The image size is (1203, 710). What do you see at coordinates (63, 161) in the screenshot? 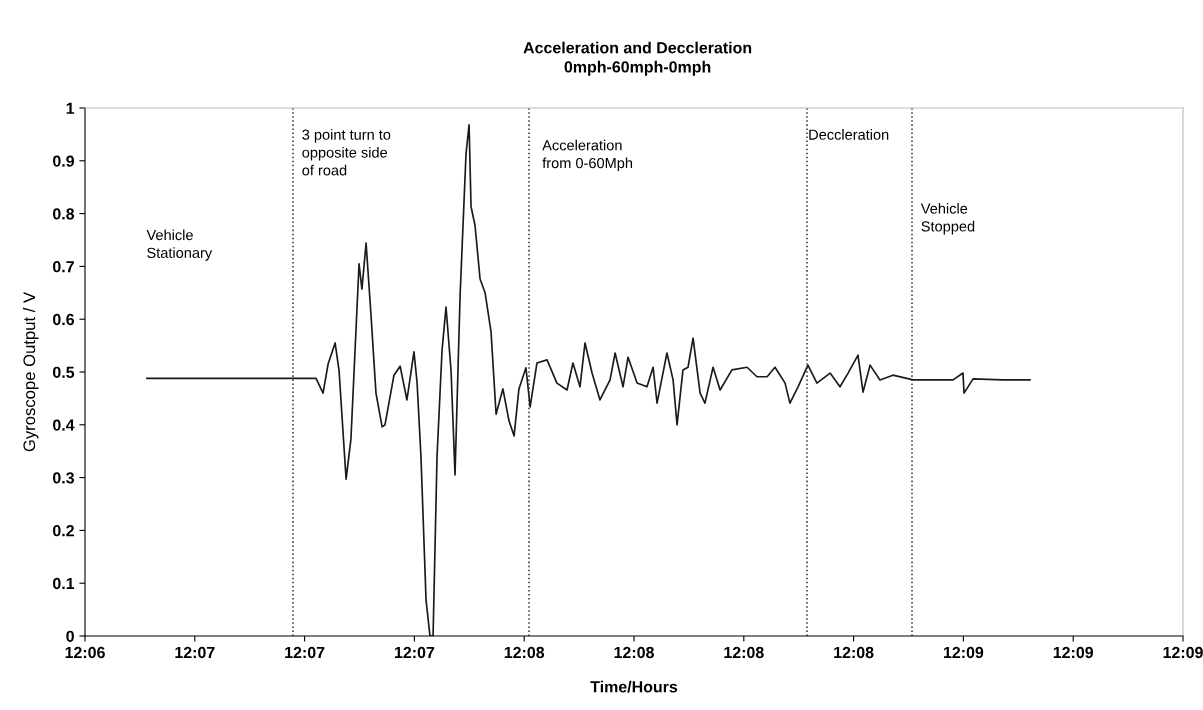
I see `y-tick-label: 0.9` at bounding box center [63, 161].